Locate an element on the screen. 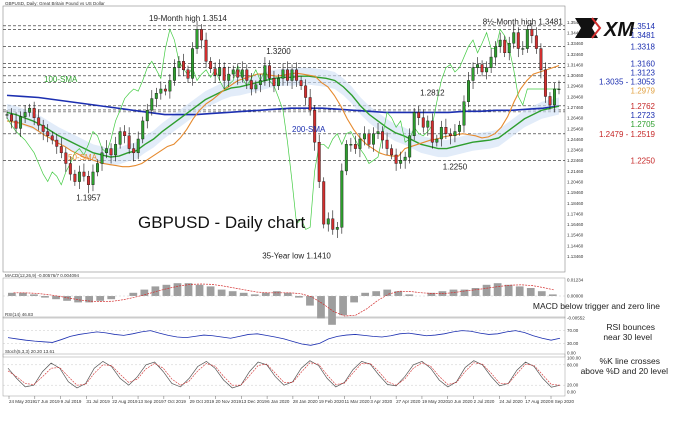  macd-note: MACD below trigger and zero line is located at coordinates (596, 306).